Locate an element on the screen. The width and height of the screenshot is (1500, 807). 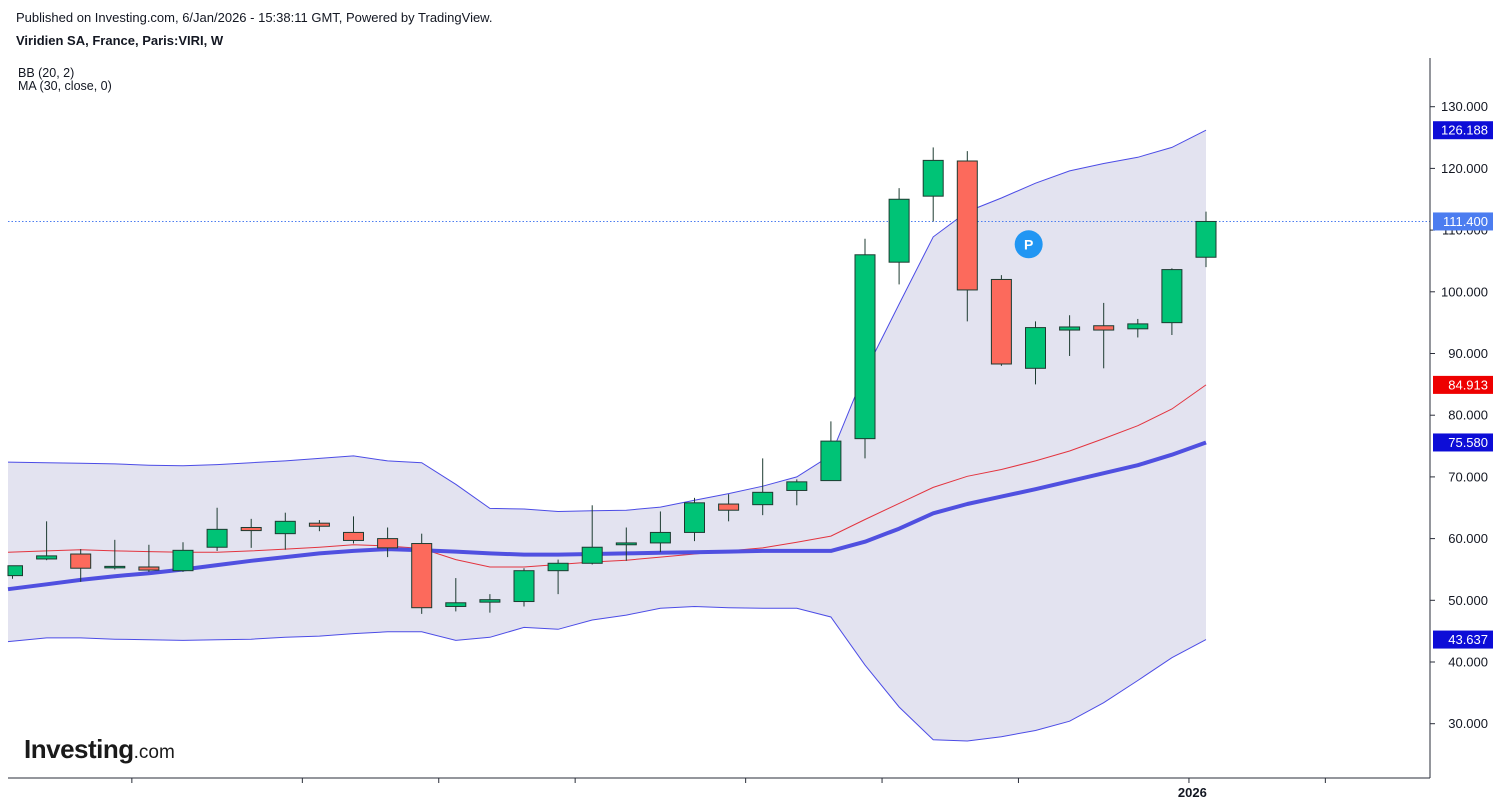
marker-label: P is located at coordinates (1028, 244).